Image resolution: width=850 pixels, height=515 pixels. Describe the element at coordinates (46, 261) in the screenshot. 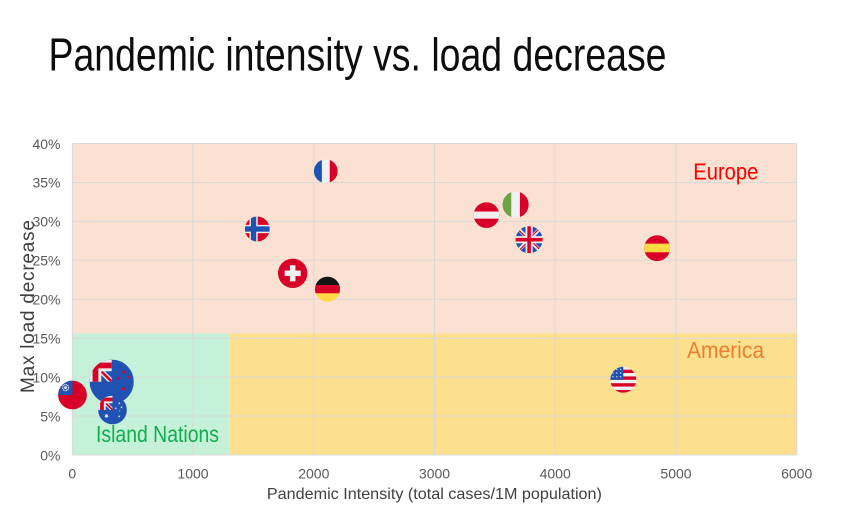

I see `svg-text: 25%` at that location.